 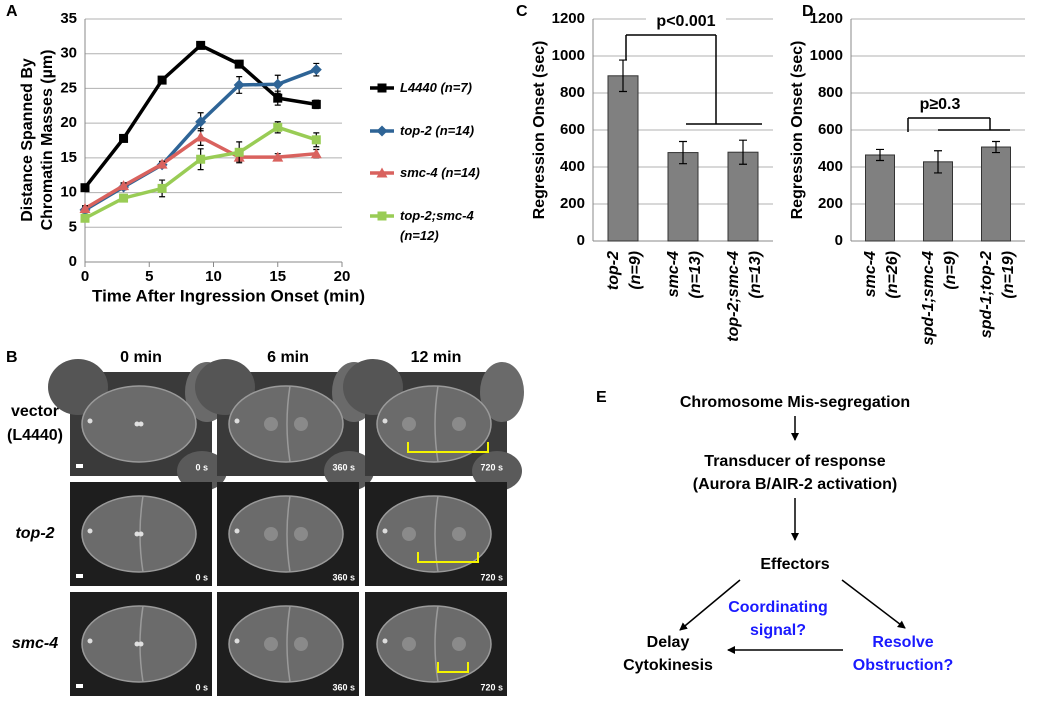 What do you see at coordinates (902, 642) in the screenshot?
I see `diagram-node: Resolve` at bounding box center [902, 642].